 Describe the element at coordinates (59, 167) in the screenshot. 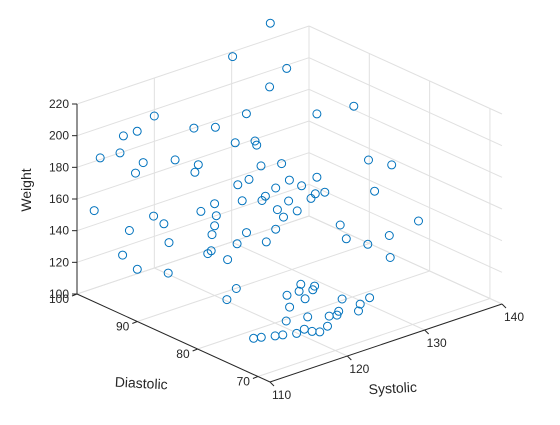

I see `z-tick-label: 180` at that location.